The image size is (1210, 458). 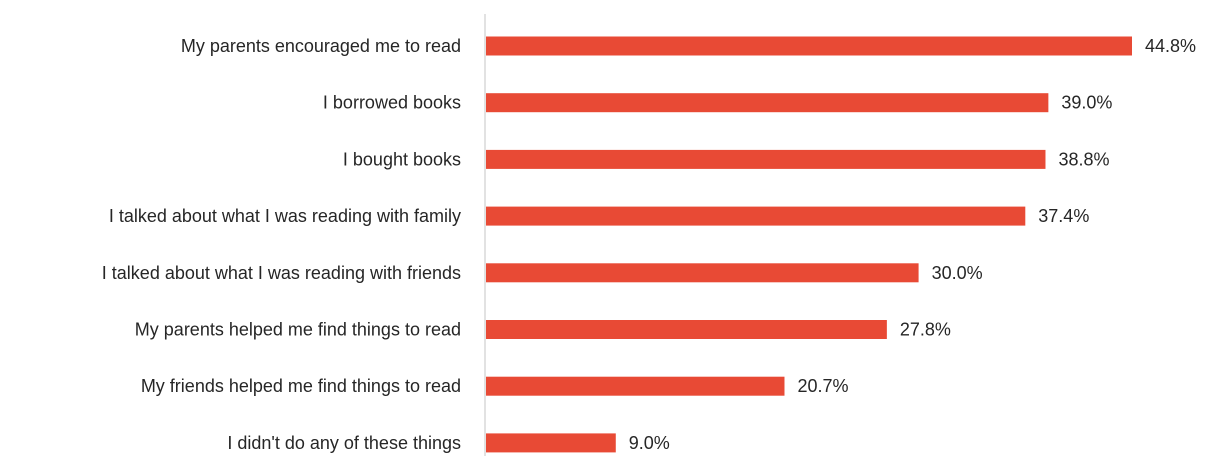 I want to click on category-label: My parents encouraged me to read, so click(x=321, y=46).